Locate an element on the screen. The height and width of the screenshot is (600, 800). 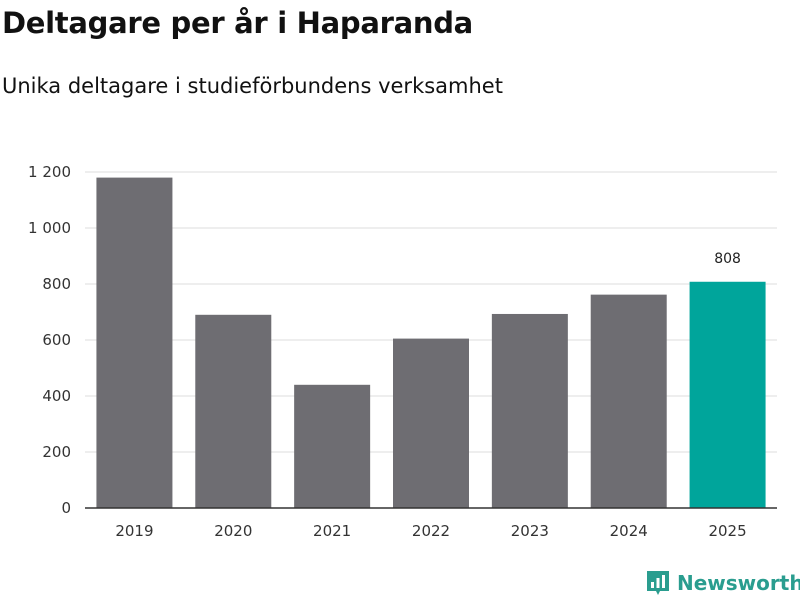
x-tick-label: 2023 is located at coordinates (530, 531).